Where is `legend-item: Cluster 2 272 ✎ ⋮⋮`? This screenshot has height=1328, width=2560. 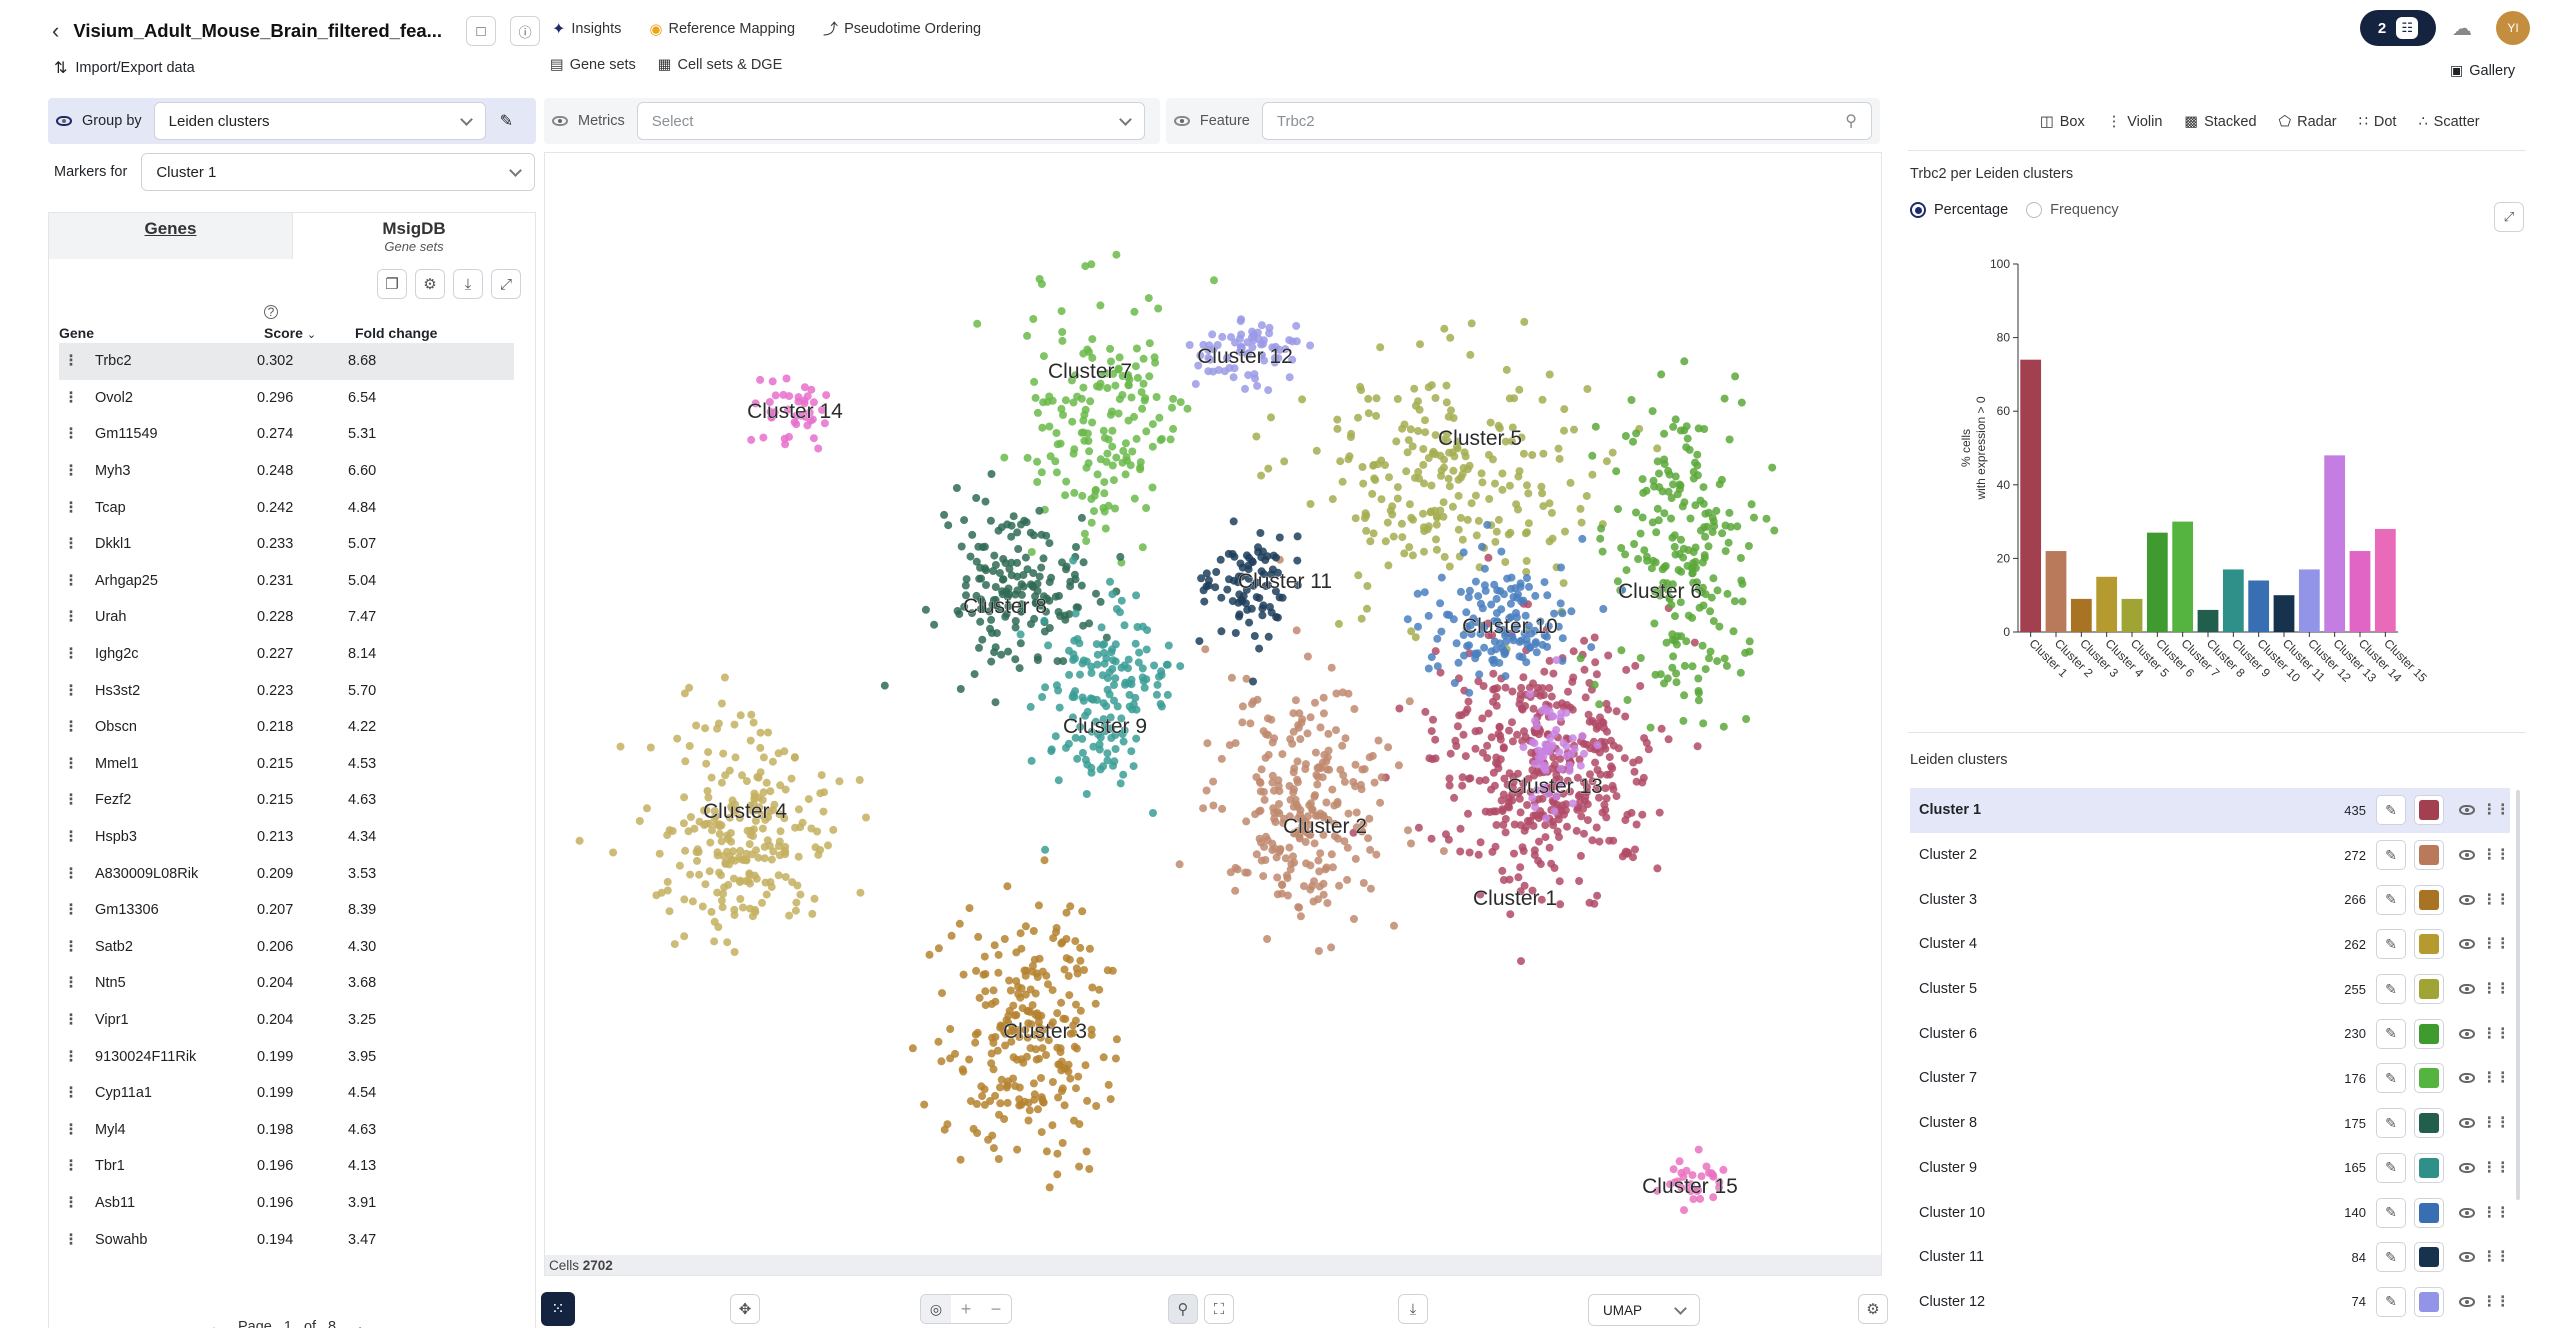 legend-item: Cluster 2 272 ✎ ⋮⋮ is located at coordinates (2210, 855).